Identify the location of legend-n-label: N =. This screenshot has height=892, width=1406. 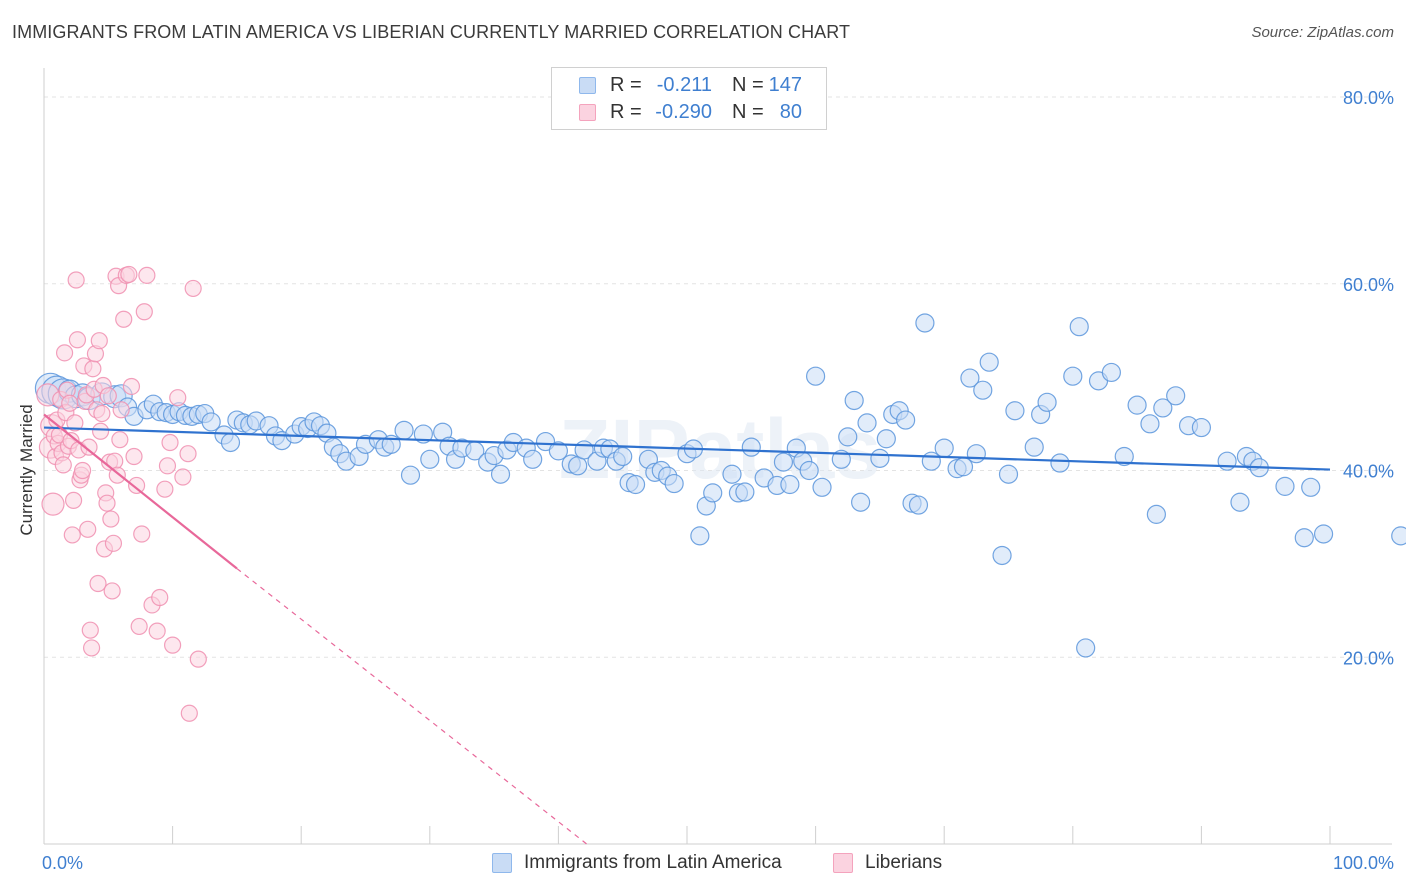
(748, 85).